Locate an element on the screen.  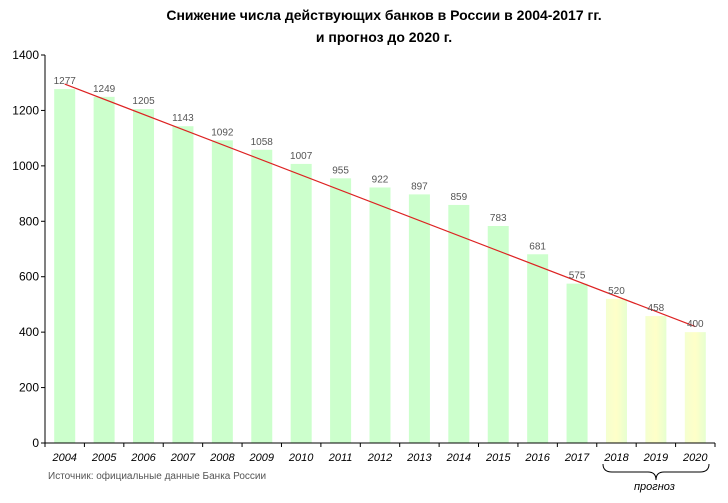
x-tick-label-2009: 2009 is located at coordinates (261, 458).